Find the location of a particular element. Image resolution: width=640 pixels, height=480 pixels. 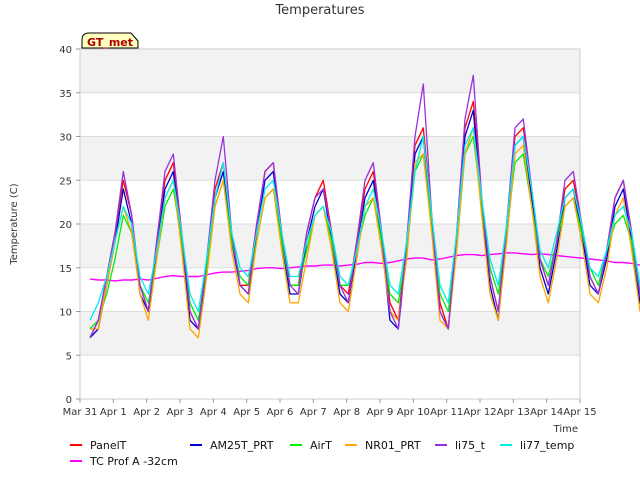

y-tick-label: 20 is located at coordinates (65, 225).